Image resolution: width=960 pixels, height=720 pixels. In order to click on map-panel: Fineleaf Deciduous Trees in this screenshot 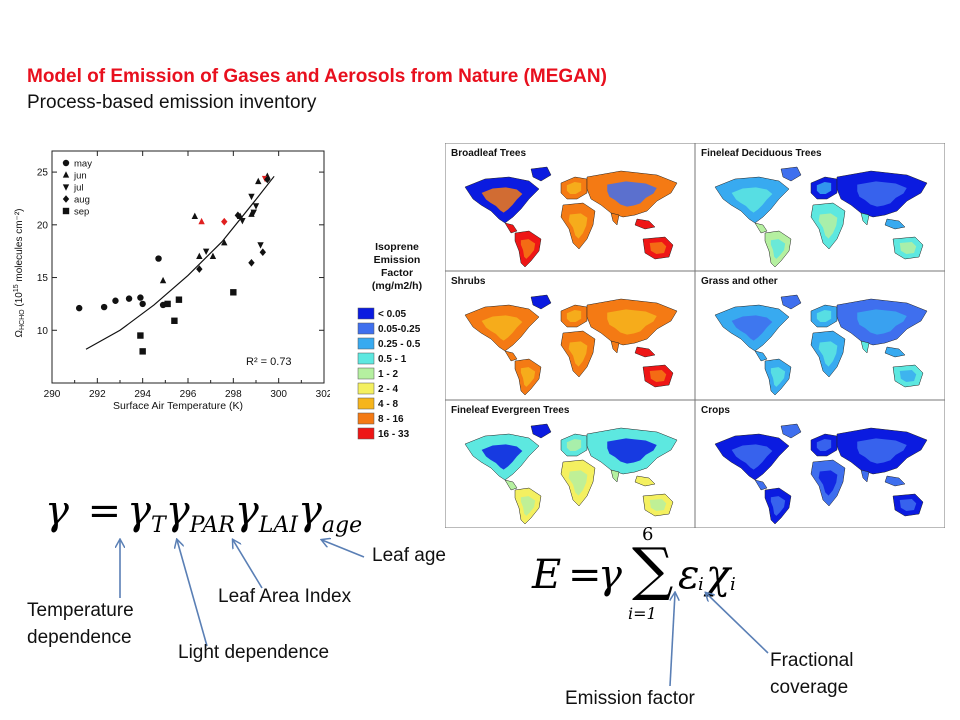, I will do `click(814, 208)`.